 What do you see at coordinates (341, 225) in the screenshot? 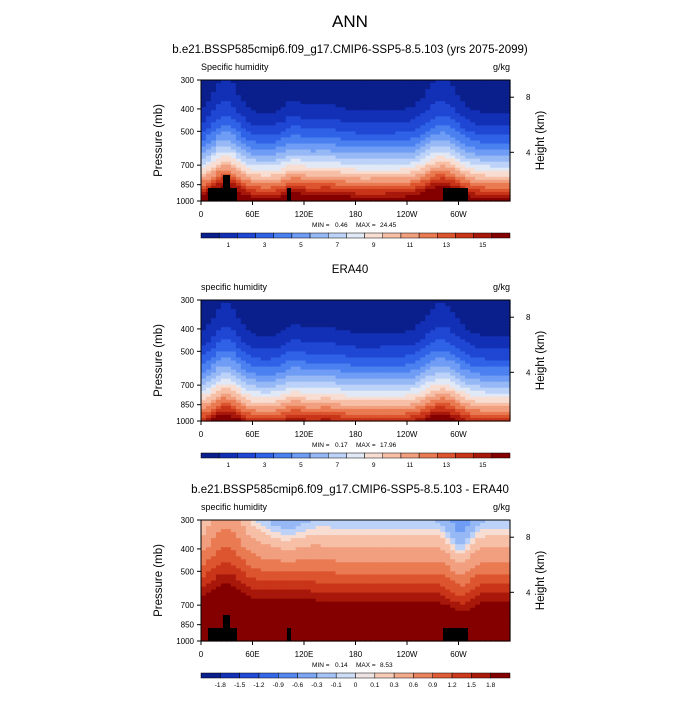
I see `stats-min: 0.46` at bounding box center [341, 225].